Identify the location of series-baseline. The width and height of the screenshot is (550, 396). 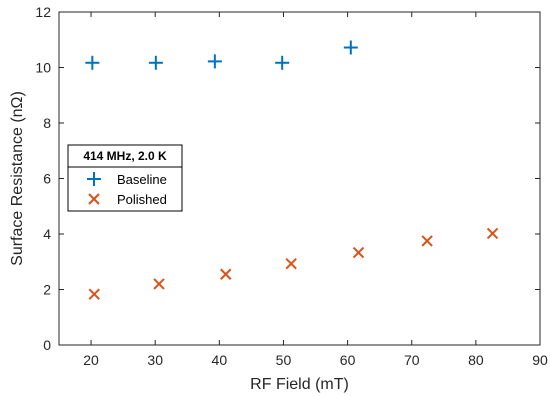
(221, 55).